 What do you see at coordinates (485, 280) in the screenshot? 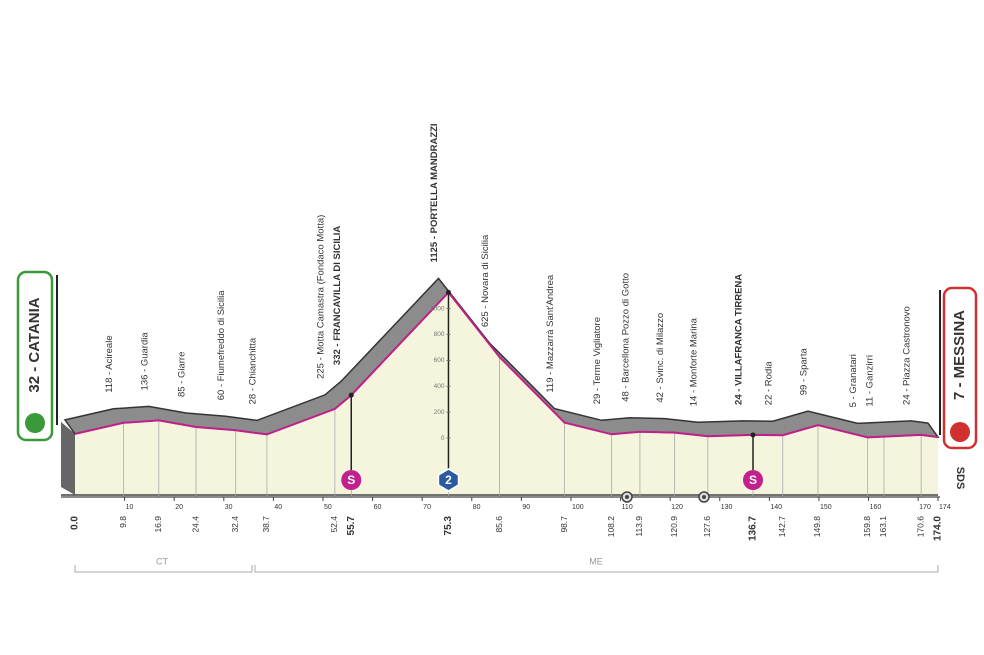
I see `waypoint-label: 625 - Novara di Sicilia` at bounding box center [485, 280].